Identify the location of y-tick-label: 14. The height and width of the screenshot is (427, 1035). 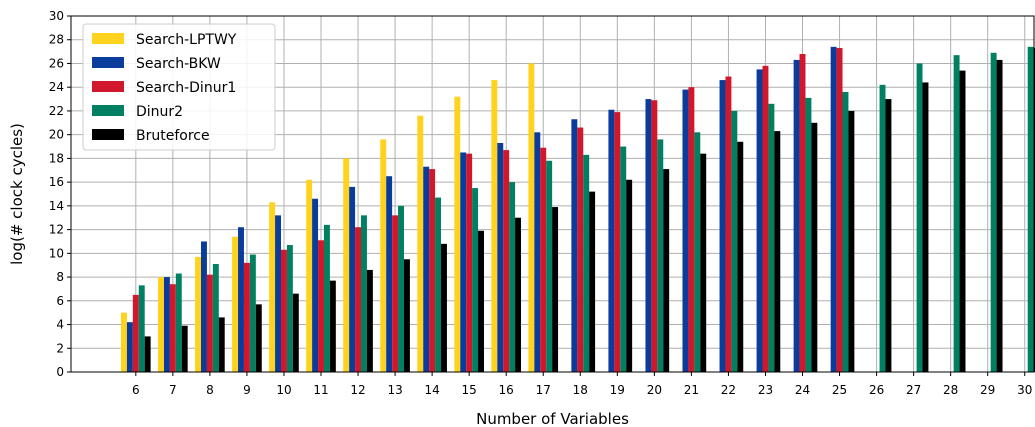
(56, 206).